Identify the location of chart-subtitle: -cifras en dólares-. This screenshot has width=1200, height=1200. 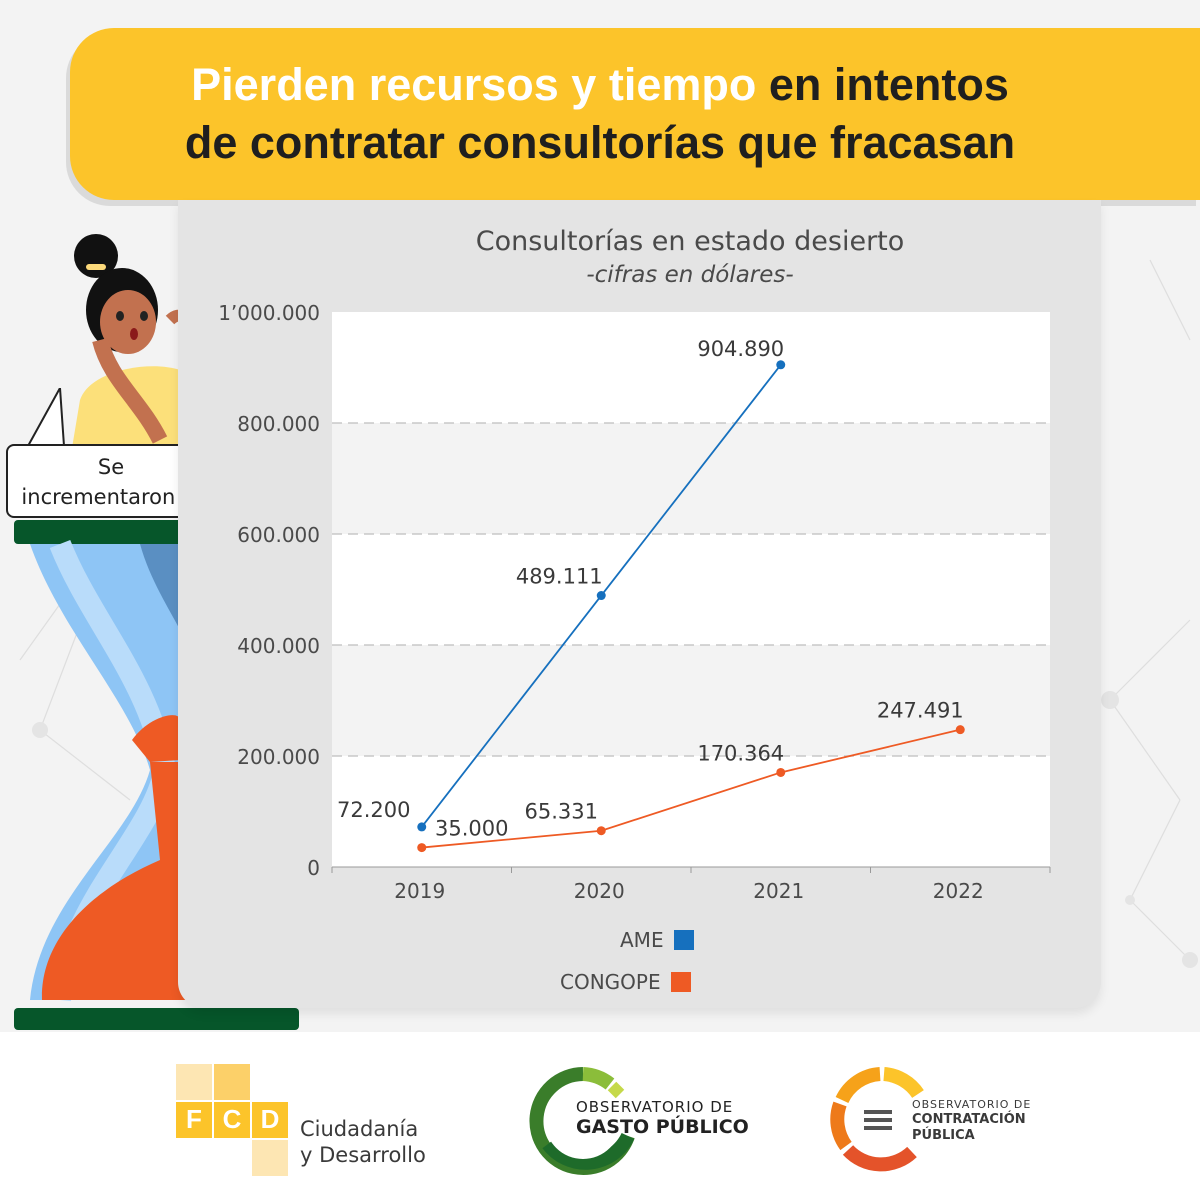
(690, 275).